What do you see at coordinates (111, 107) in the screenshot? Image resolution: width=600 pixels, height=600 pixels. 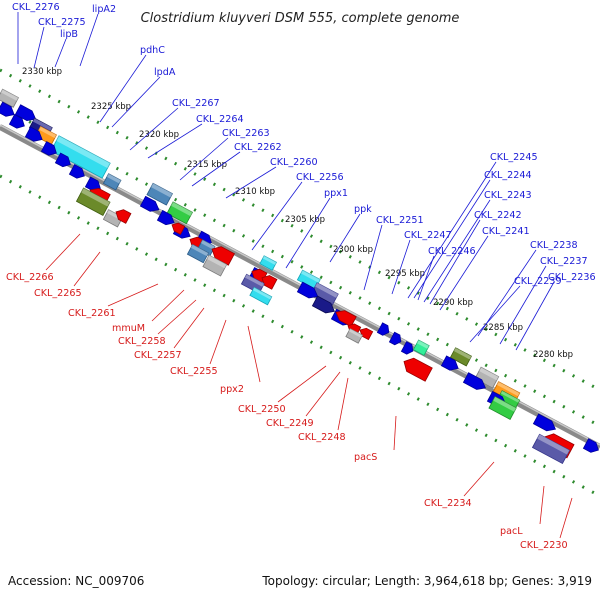 I see `scale-tick-label: 2325 kbp` at bounding box center [111, 107].